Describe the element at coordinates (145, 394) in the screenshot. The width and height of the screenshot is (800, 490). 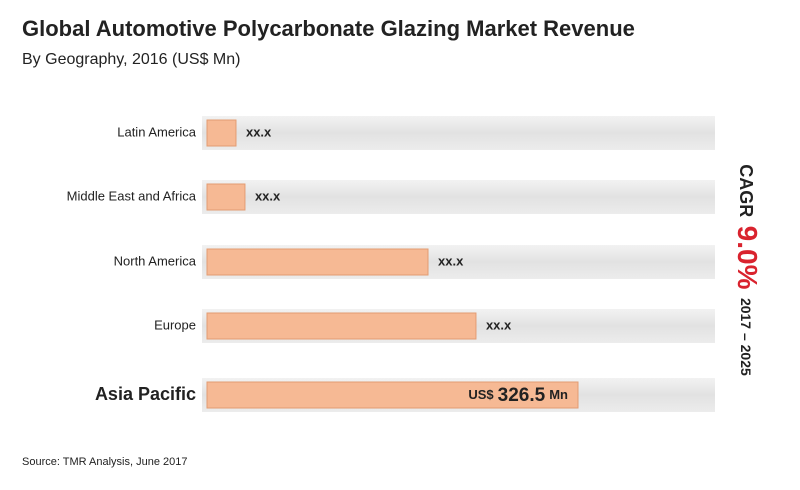
I see `category-label: Asia Pacific` at that location.